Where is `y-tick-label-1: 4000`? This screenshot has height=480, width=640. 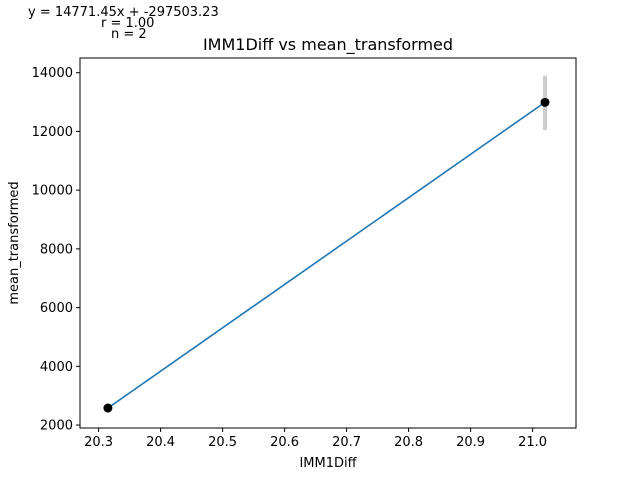
y-tick-label-1: 4000 is located at coordinates (56, 367).